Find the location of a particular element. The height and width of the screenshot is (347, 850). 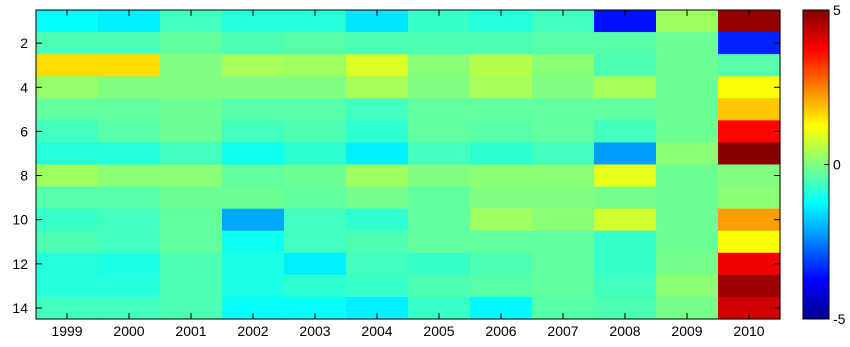

x-tick-label: 2009 is located at coordinates (686, 331).